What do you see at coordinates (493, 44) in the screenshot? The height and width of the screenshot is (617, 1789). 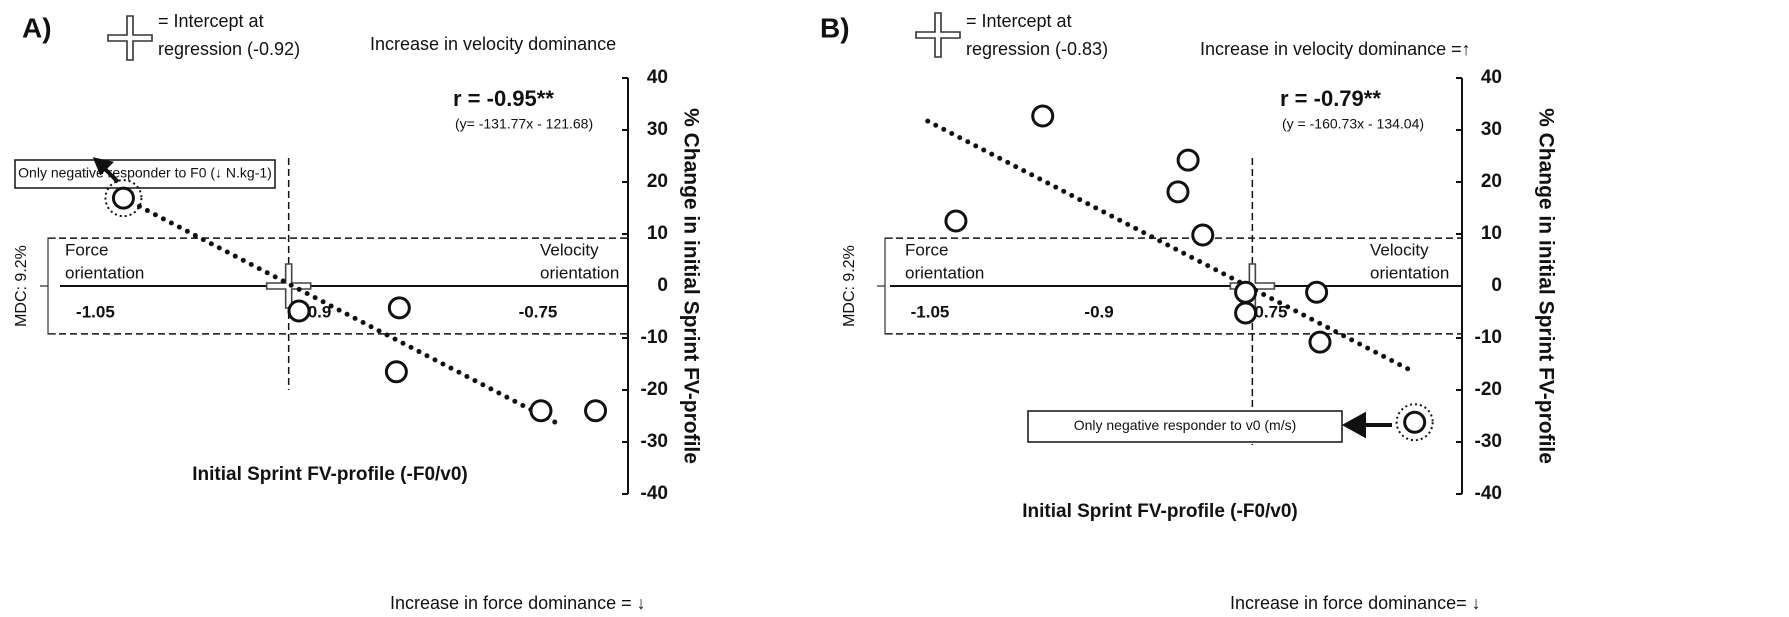 I see `top-note: Increase in velocity dominance` at bounding box center [493, 44].